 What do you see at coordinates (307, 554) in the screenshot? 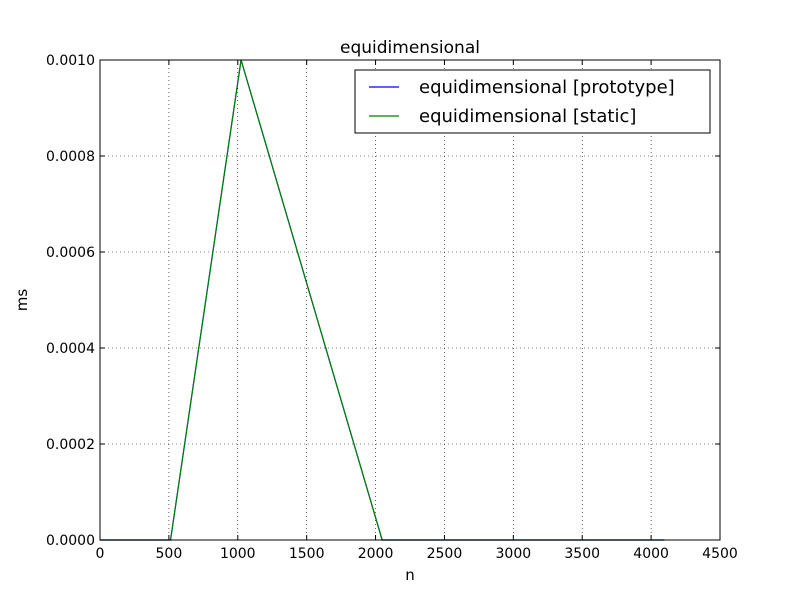
I see `x-tick-label: 1500` at bounding box center [307, 554].